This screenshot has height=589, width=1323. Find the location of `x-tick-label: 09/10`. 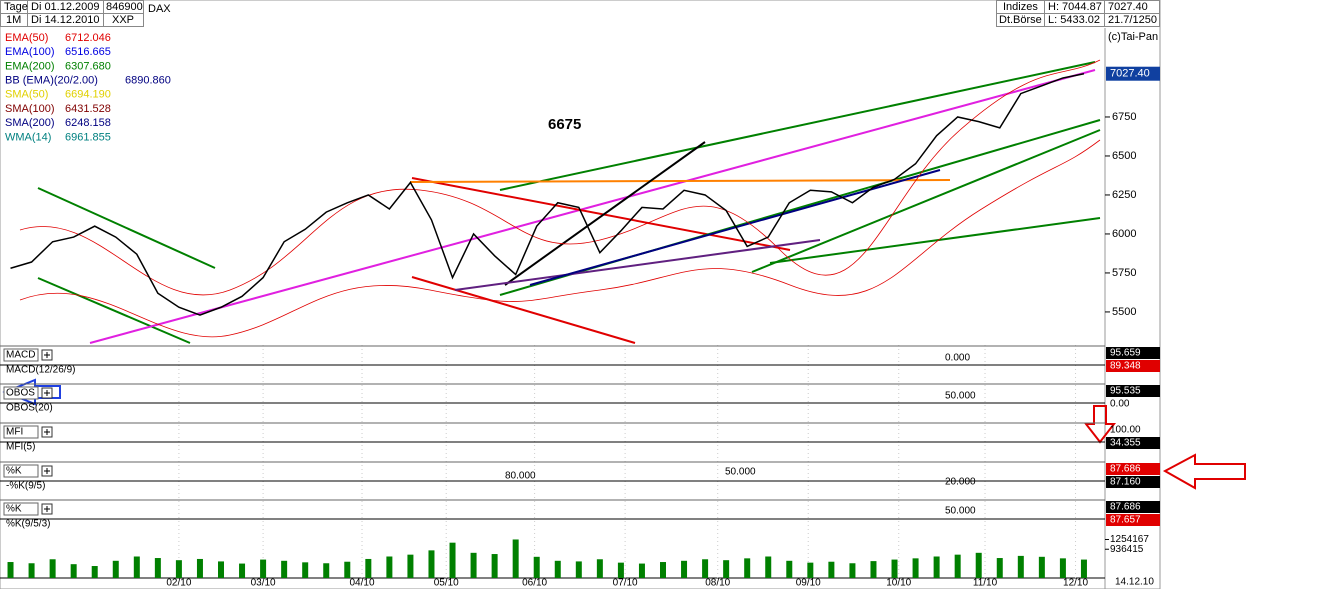

x-tick-label: 09/10 is located at coordinates (808, 583).